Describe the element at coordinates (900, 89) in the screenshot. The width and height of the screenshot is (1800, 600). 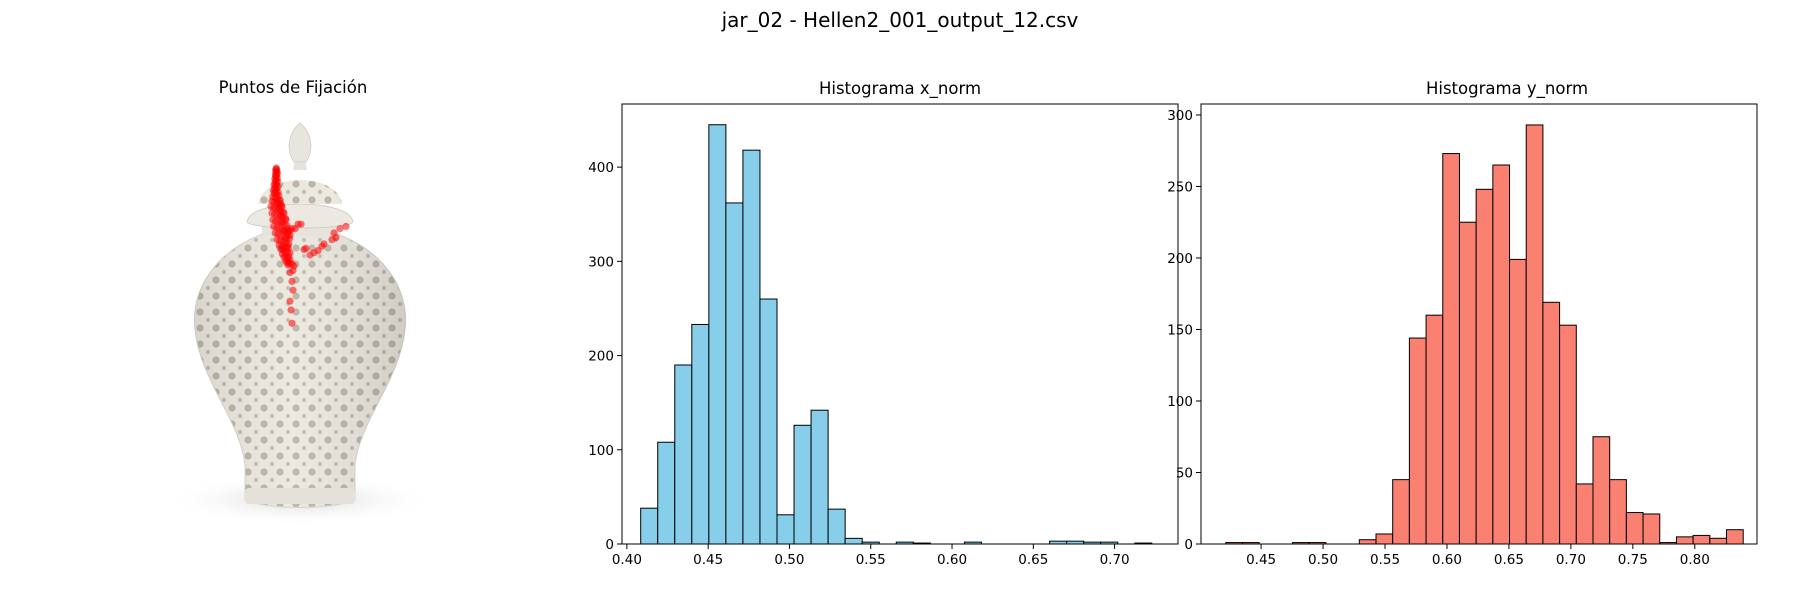
I see `histogram-x-title: Histograma x_norm` at that location.